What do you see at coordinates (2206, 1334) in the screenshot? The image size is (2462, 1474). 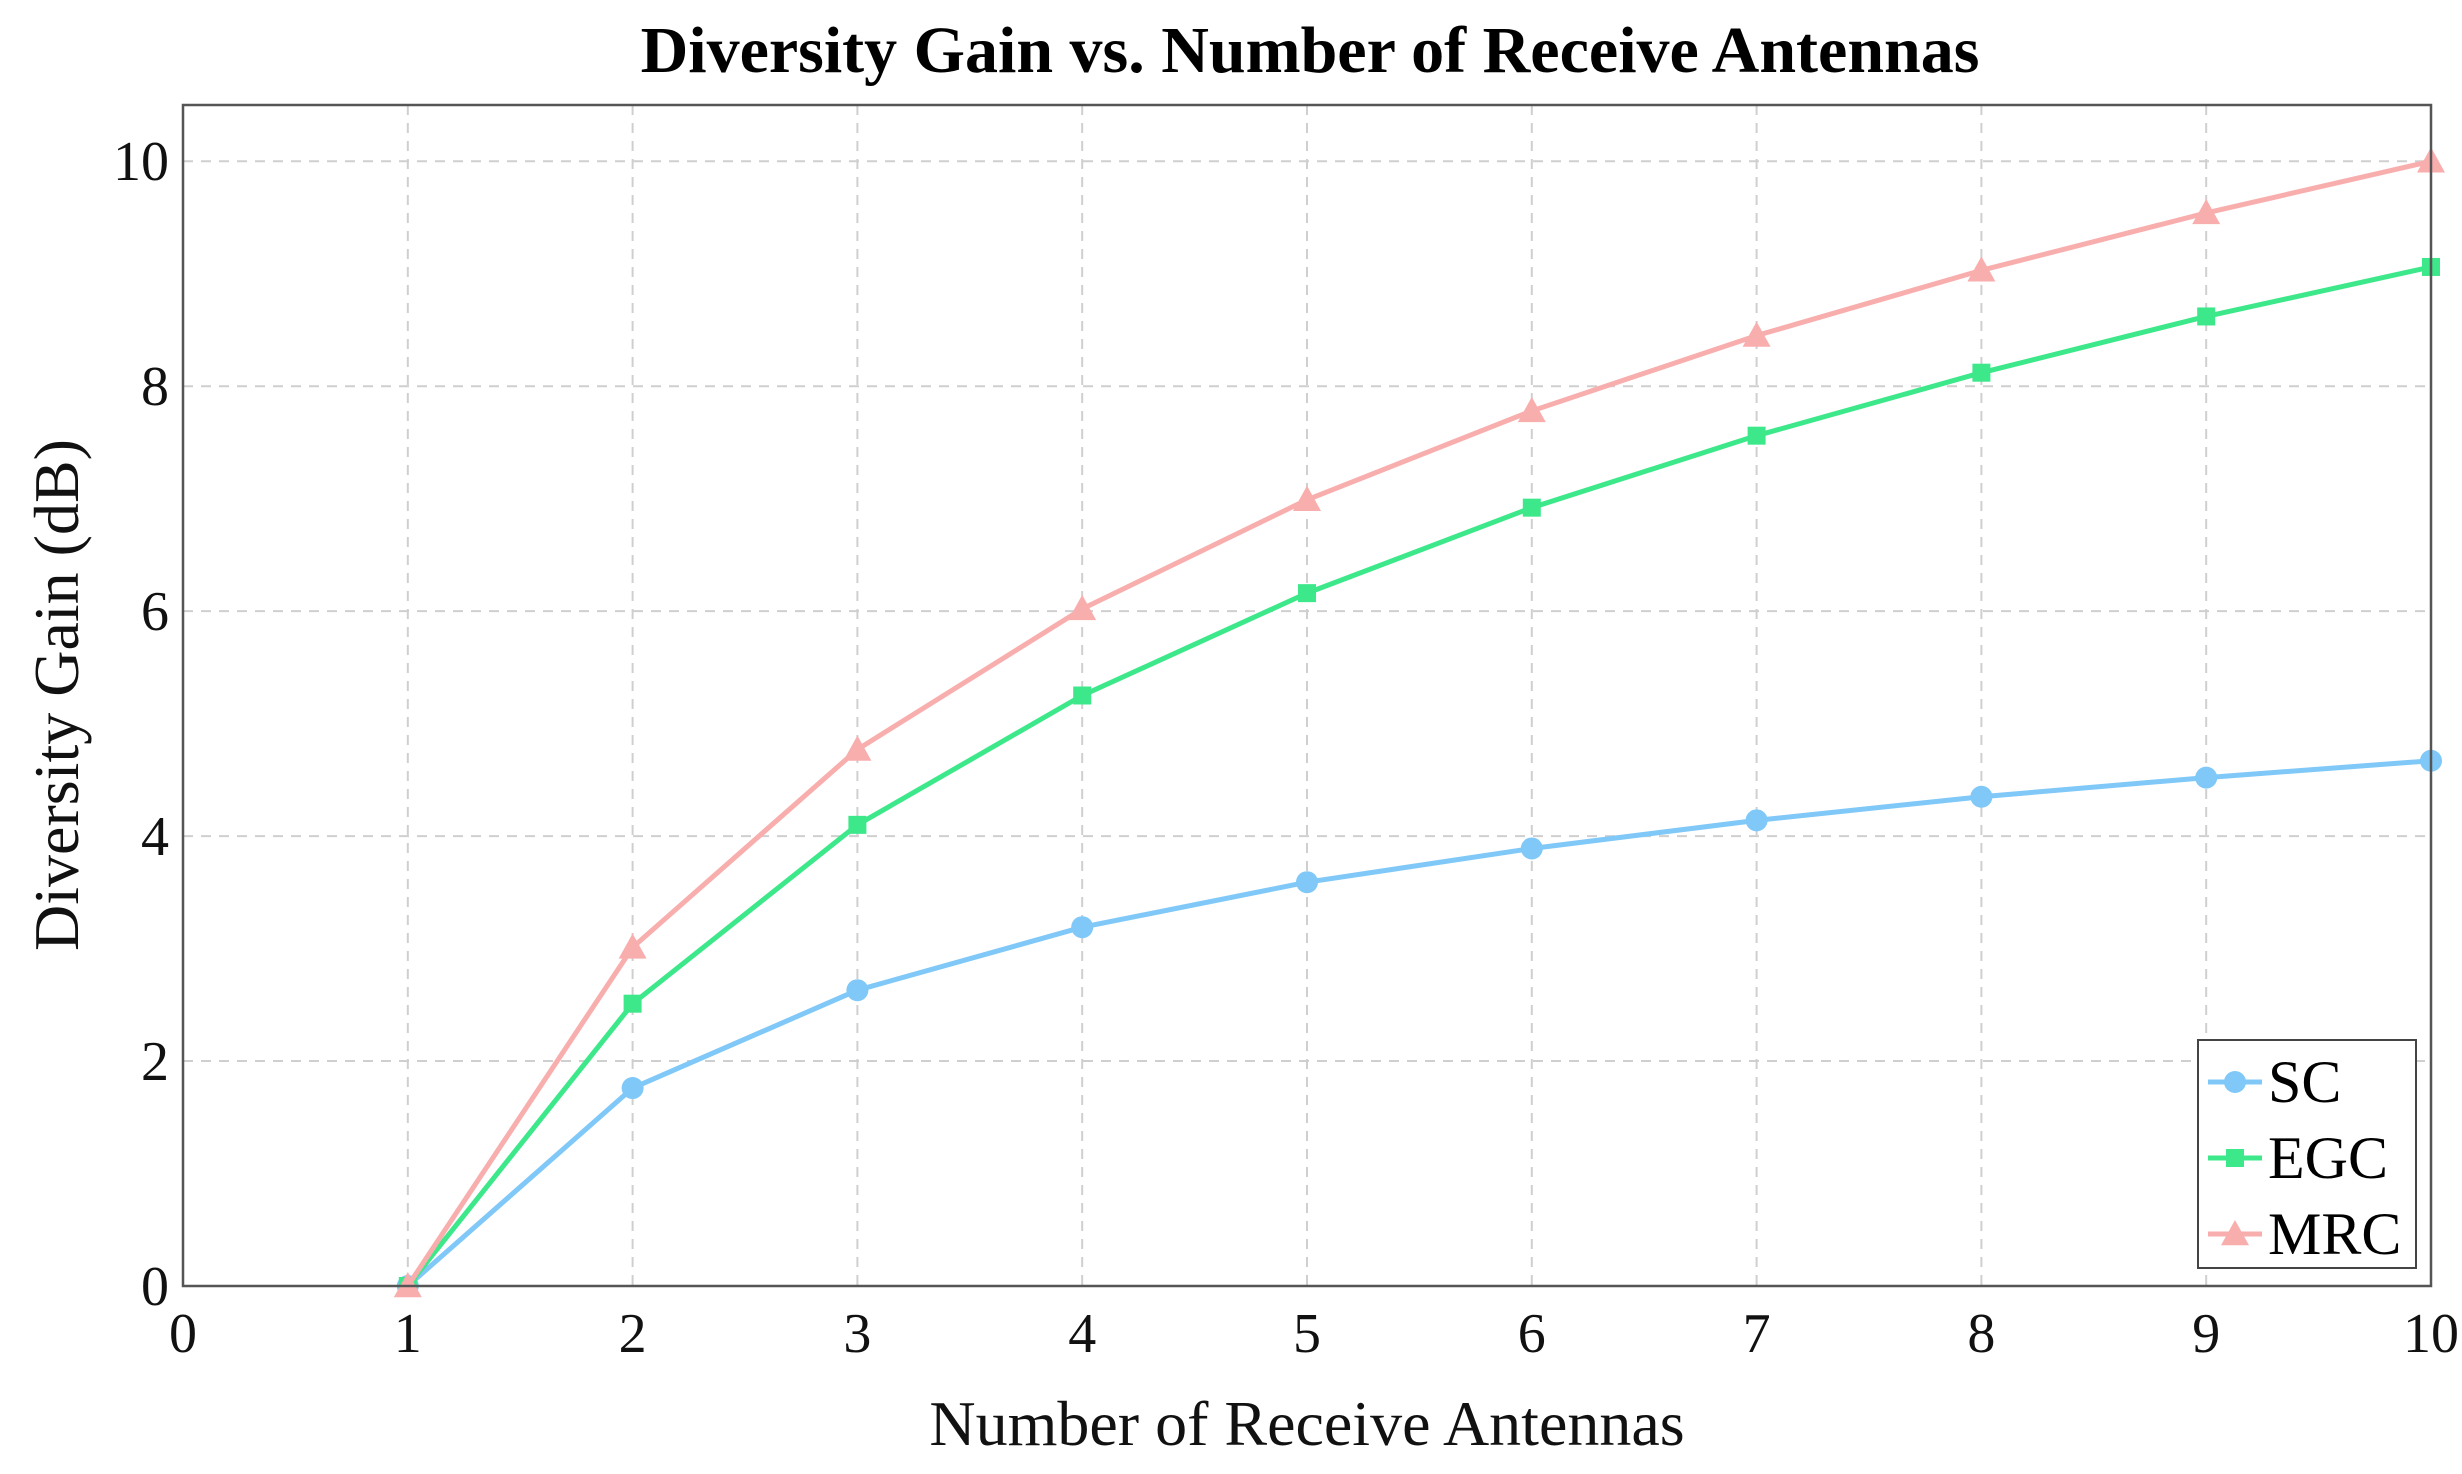 I see `x-tick-label: 9` at bounding box center [2206, 1334].